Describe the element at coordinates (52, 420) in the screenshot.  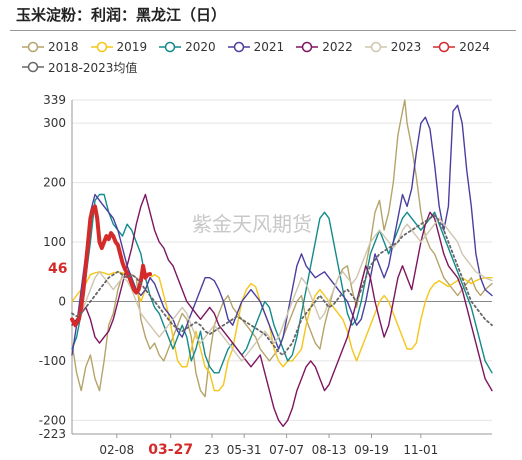
I see `y-tick-label: -200` at that location.